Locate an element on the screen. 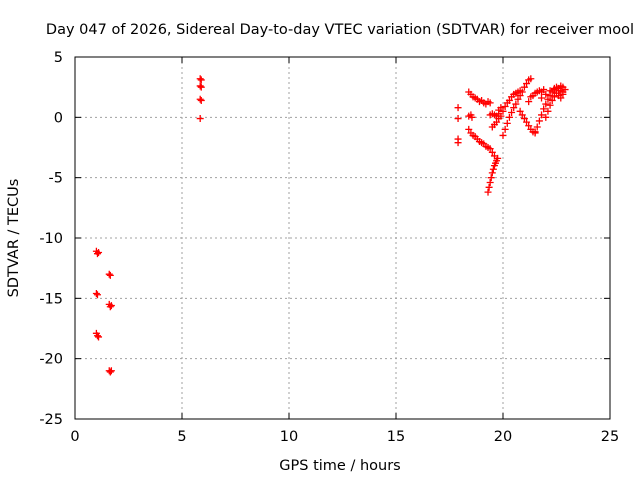 The width and height of the screenshot is (640, 480). series-early-tracks is located at coordinates (148, 225).